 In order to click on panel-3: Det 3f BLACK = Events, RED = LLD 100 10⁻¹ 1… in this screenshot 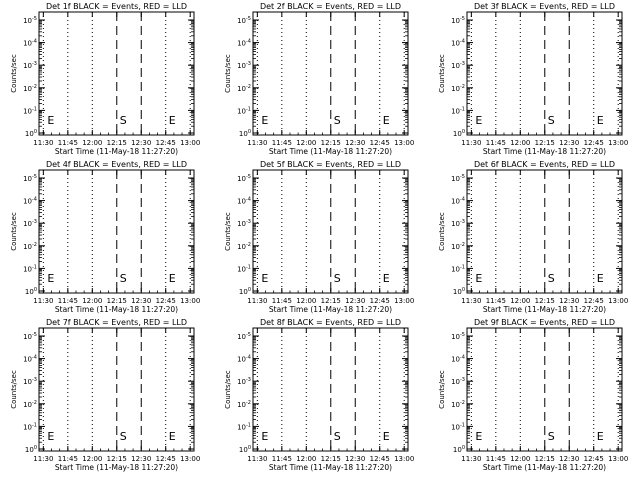, I will do `click(533, 79)`.